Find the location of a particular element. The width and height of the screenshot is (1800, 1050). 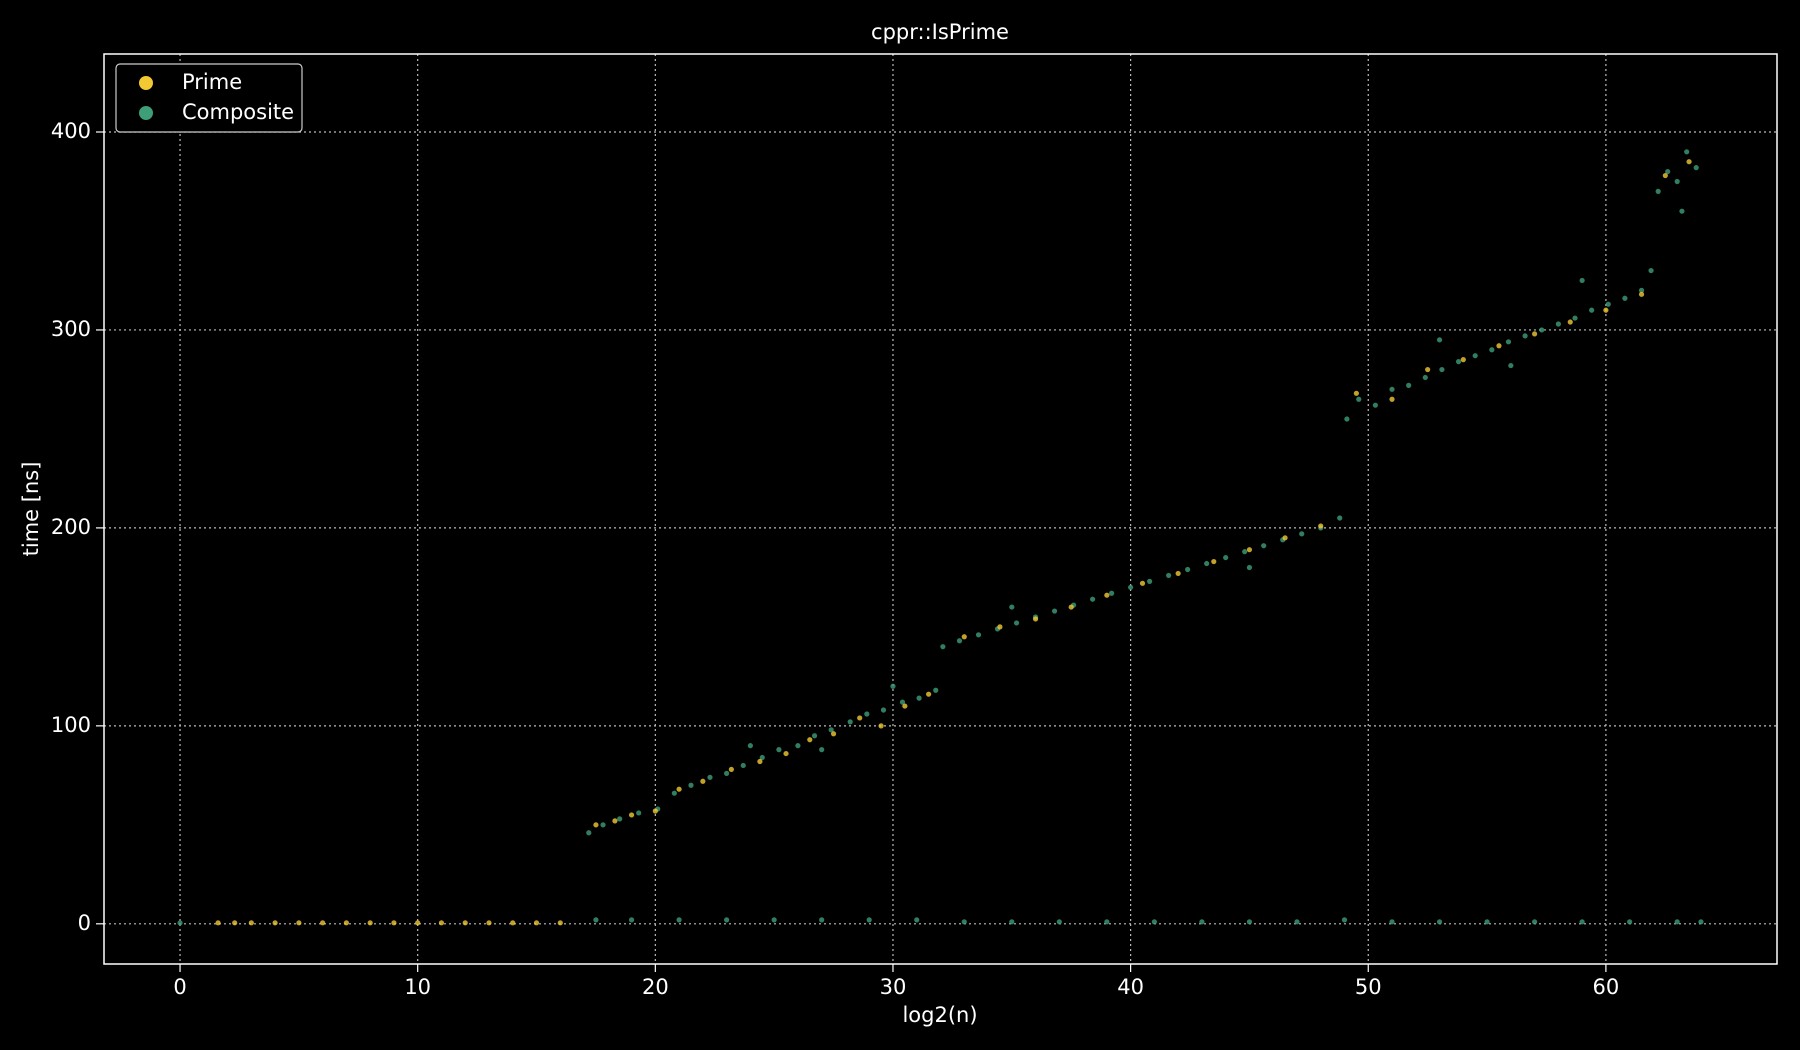

x-tick-label: 50 is located at coordinates (1368, 987).